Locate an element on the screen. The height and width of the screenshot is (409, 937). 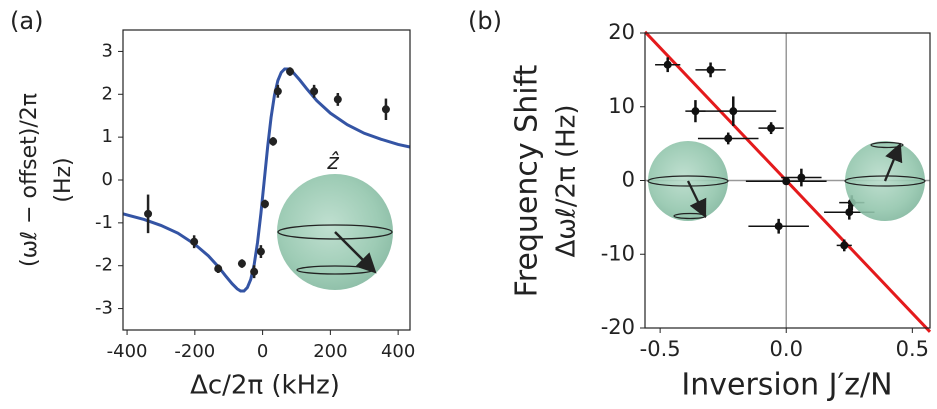
y-axis-label: (ωℓ − offset)/2π is located at coordinates (29, 180).